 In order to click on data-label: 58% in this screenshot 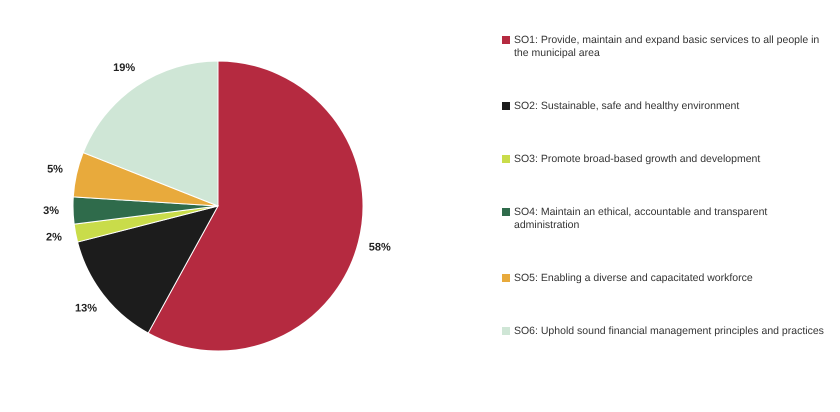, I will do `click(379, 248)`.